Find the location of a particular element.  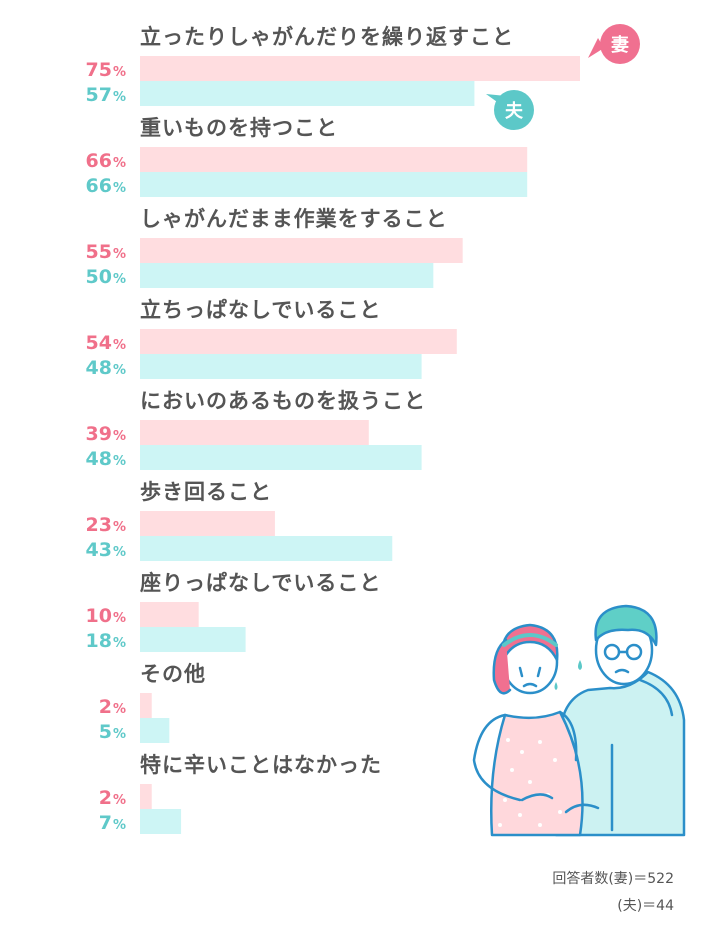

value-label-husband: 66% is located at coordinates (106, 186).